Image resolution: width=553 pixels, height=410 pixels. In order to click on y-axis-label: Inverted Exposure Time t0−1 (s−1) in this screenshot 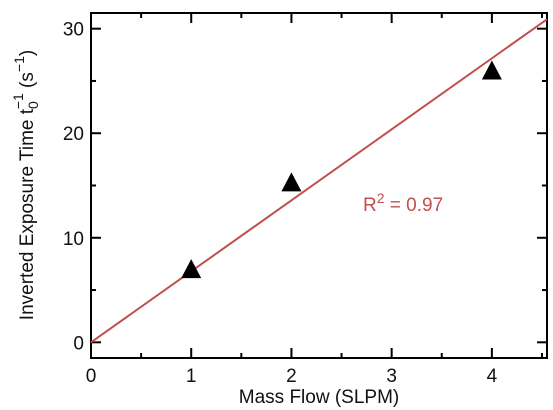, I will do `click(25, 185)`.